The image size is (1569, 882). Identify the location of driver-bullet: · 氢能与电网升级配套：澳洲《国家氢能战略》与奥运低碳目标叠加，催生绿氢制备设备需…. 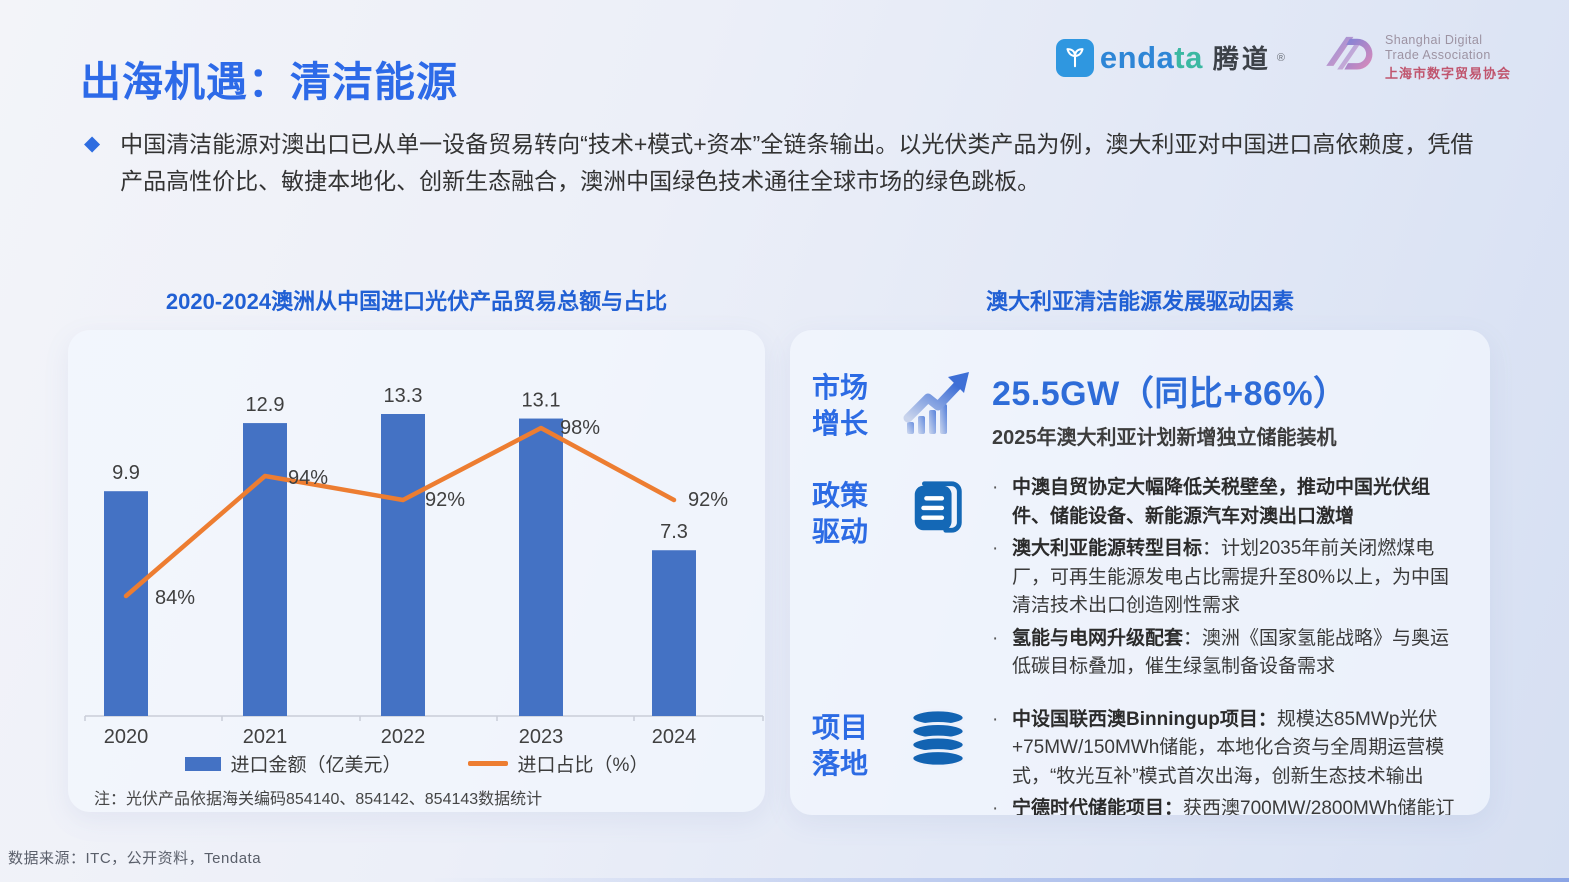
(1229, 653).